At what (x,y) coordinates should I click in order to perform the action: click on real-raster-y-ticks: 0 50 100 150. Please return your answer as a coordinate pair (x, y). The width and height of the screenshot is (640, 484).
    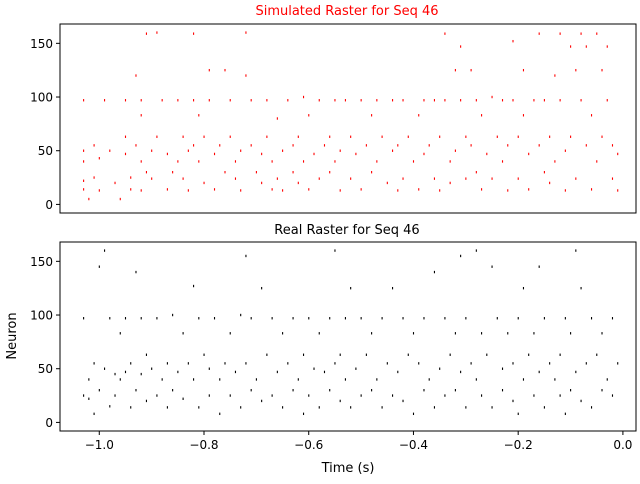
    Looking at the image, I should click on (45, 342).